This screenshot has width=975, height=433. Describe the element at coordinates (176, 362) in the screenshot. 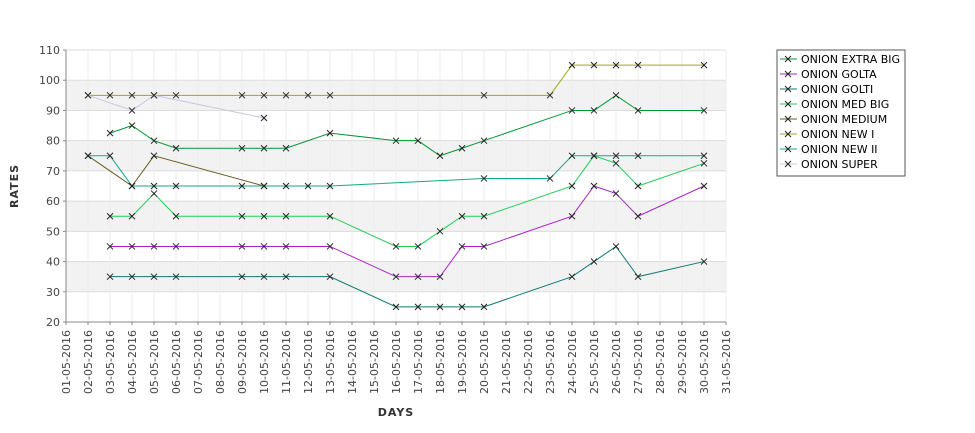

I see `x-tick-label: 06-05-2016` at that location.